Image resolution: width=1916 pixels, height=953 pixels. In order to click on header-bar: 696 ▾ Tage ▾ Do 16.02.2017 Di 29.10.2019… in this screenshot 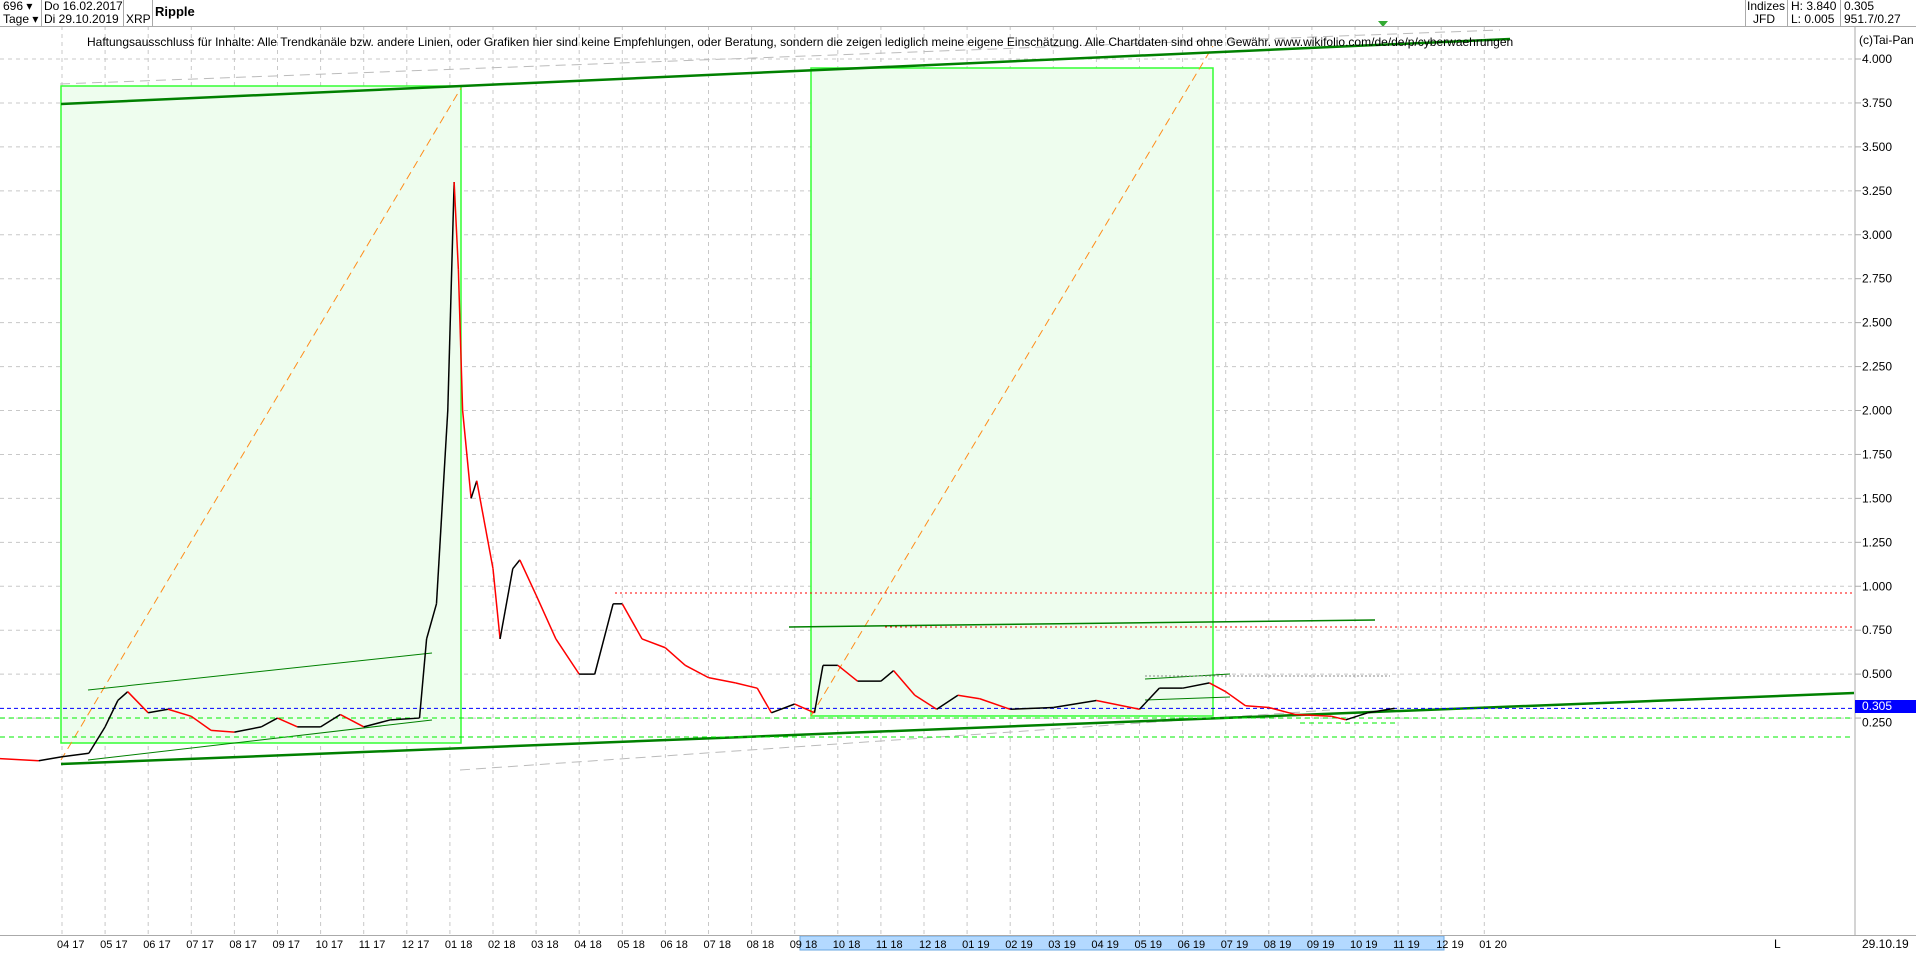, I will do `click(958, 13)`.